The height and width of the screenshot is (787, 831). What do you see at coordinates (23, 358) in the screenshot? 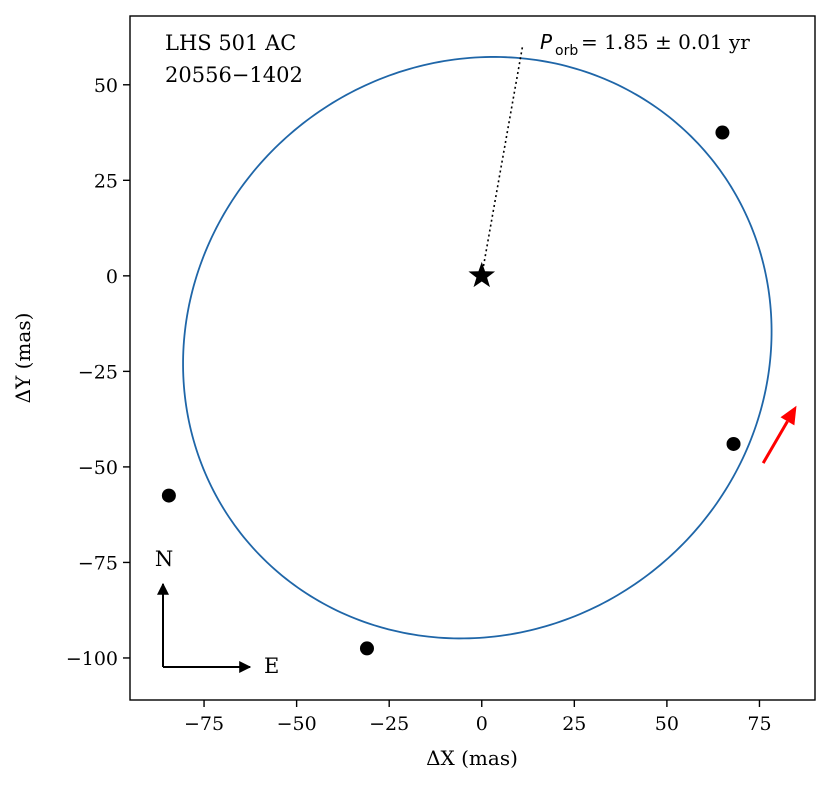
I see `y-axis-label: ΔY (mas)` at bounding box center [23, 358].